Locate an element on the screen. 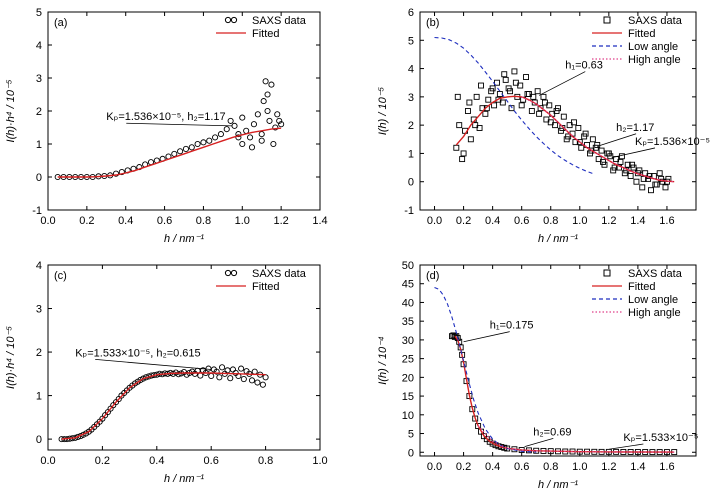  series-line-fitted is located at coordinates (169, 152).